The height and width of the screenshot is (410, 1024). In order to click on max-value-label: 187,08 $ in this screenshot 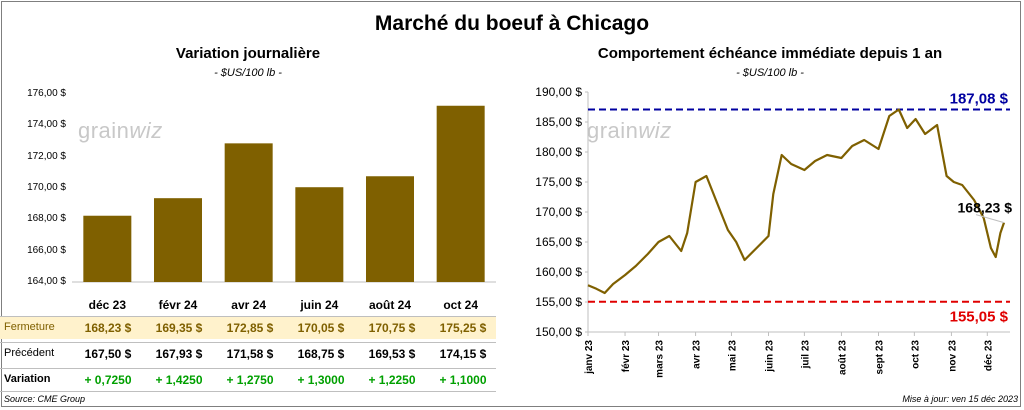, I will do `click(979, 99)`.